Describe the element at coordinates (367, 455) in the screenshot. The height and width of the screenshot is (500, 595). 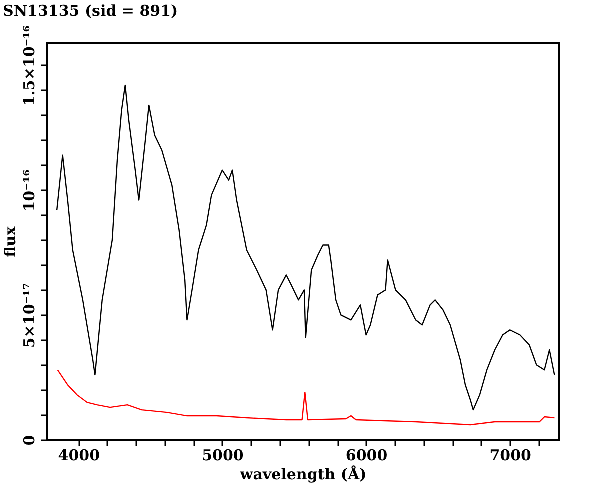
I see `x-tick-label: 6000` at that location.